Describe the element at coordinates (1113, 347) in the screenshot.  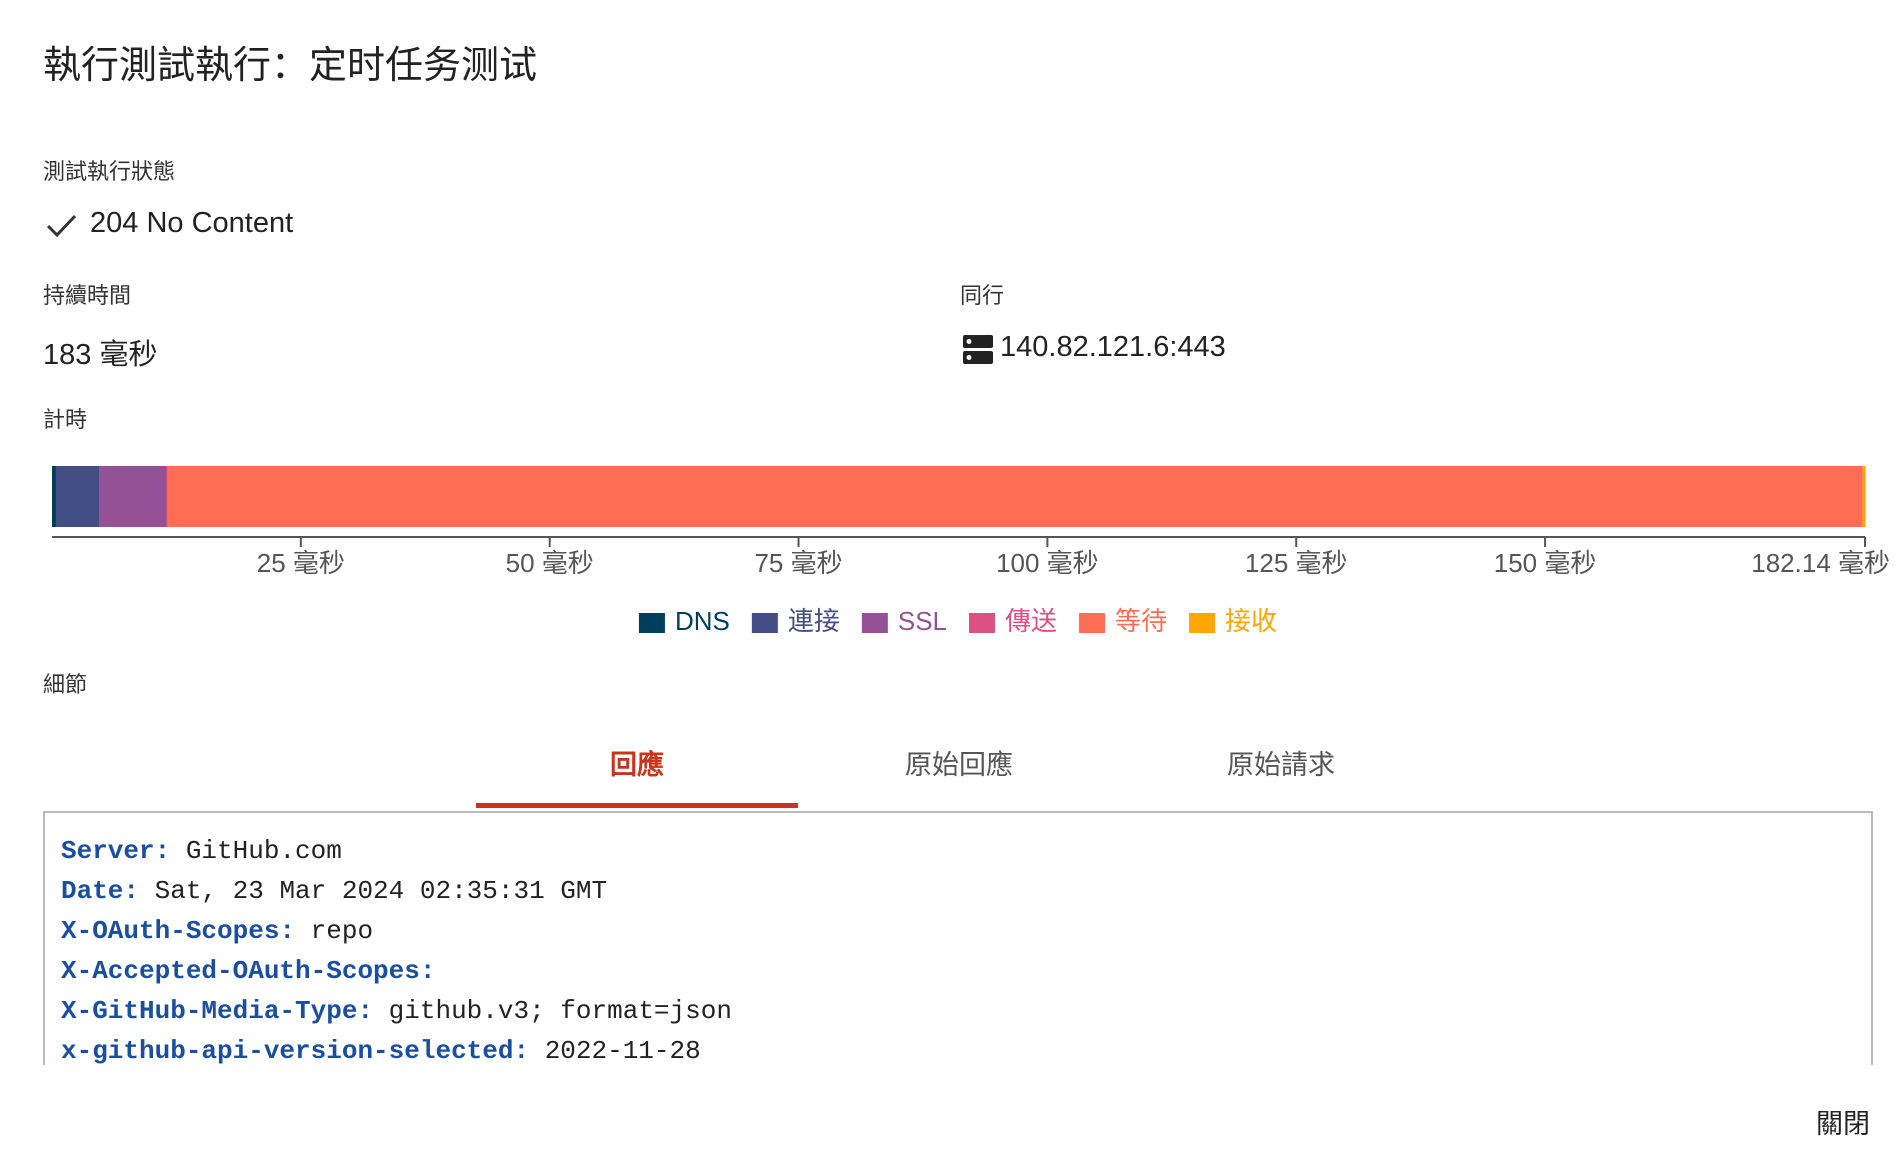
I see `peer-value: 140.82.121.6:443` at that location.